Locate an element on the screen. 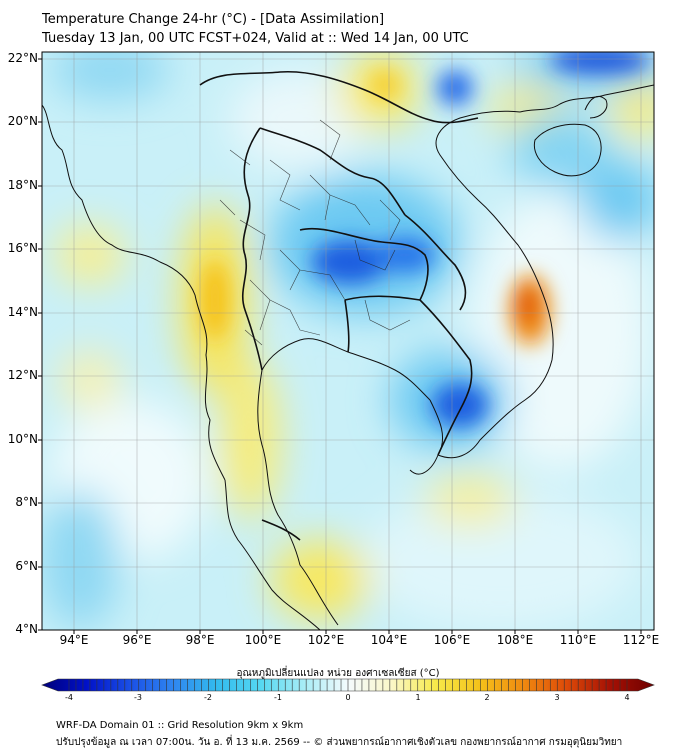  lon-label-108e: 108°E is located at coordinates (515, 640).